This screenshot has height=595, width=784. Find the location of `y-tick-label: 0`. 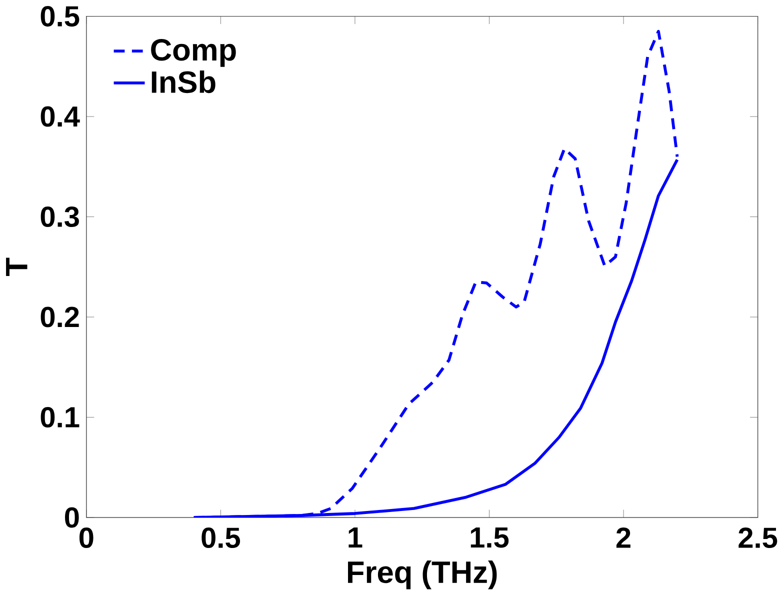

y-tick-label: 0 is located at coordinates (72, 517).